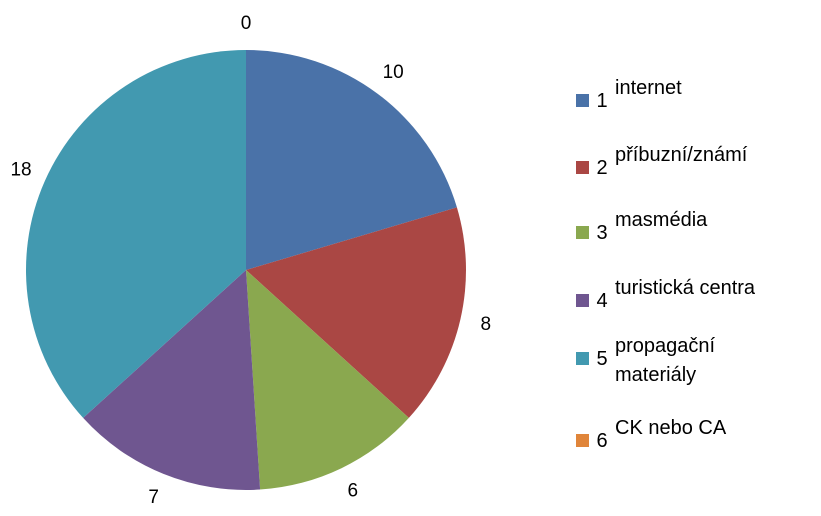  I want to click on legend-entry: 3 masmédia, so click(695, 227).